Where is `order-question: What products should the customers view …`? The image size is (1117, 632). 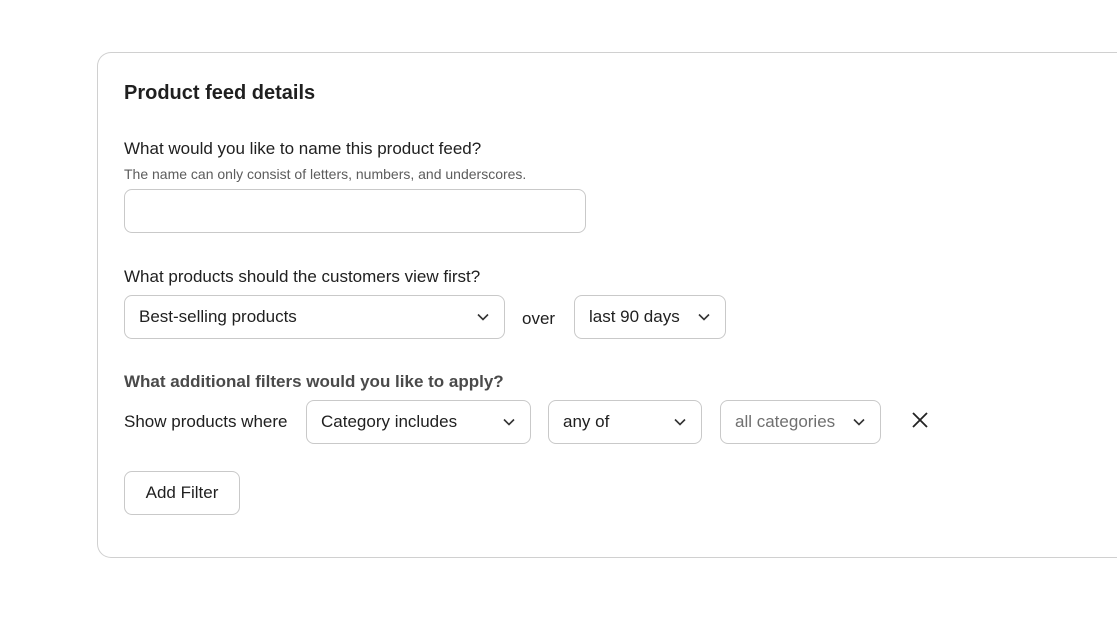 order-question: What products should the customers view … is located at coordinates (302, 276).